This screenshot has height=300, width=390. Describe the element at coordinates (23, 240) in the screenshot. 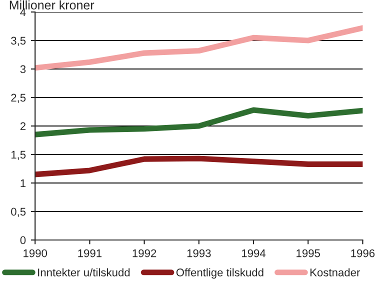

I see `y-tick-label: 0` at that location.